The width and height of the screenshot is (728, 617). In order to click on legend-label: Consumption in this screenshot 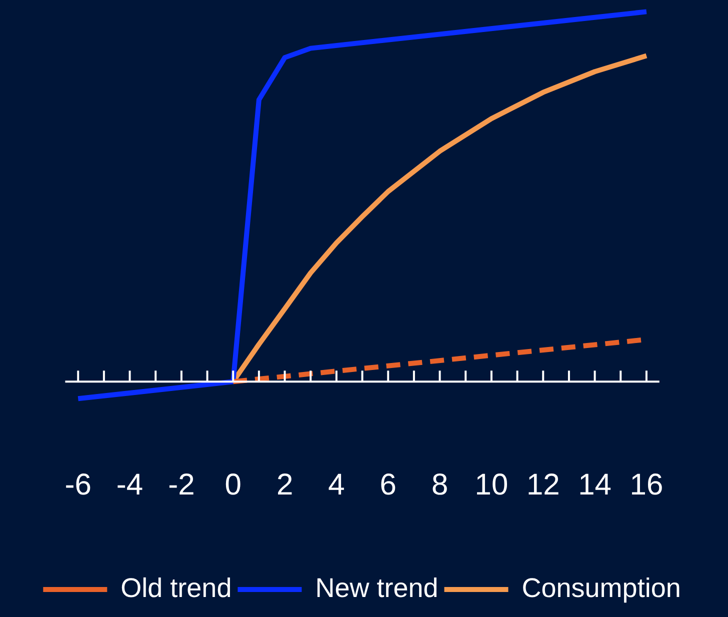, I will do `click(601, 587)`.